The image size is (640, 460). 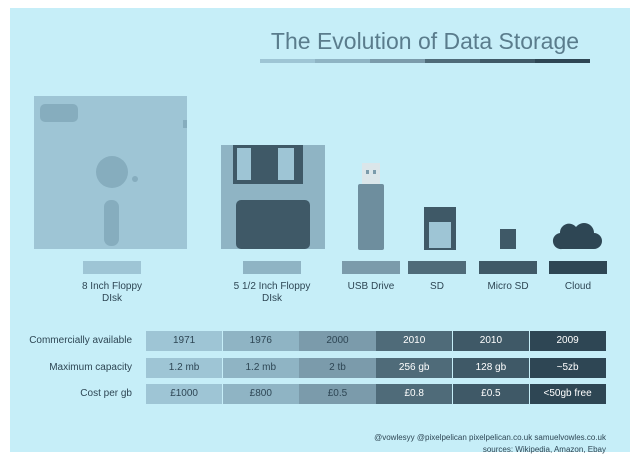 I want to click on title-underline, so click(x=425, y=61).